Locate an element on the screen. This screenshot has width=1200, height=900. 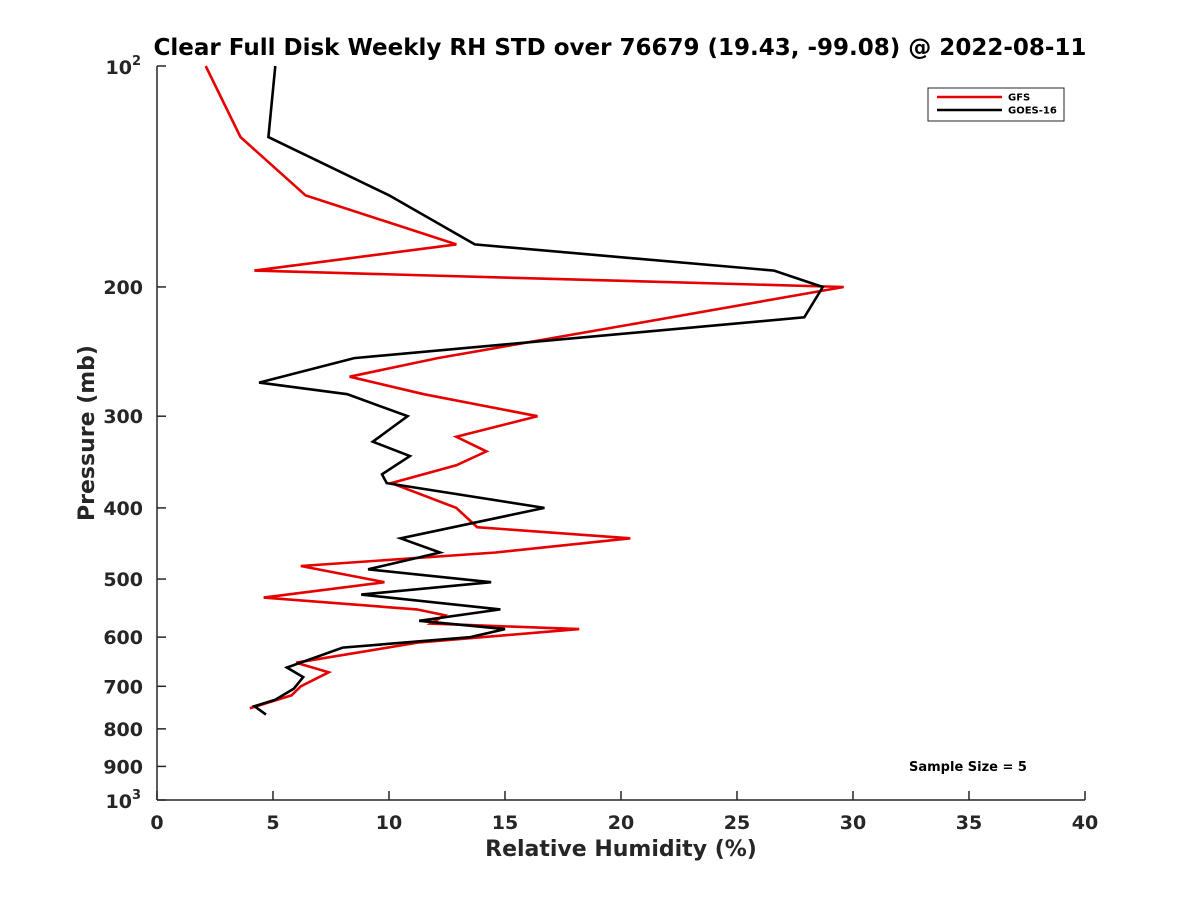
legend-label-gfs: GFS is located at coordinates (1019, 98).